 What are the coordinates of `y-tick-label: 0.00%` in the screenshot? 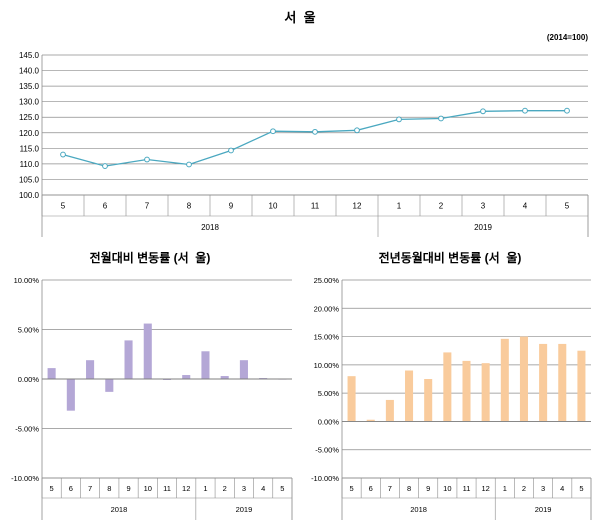 It's located at (329, 421).